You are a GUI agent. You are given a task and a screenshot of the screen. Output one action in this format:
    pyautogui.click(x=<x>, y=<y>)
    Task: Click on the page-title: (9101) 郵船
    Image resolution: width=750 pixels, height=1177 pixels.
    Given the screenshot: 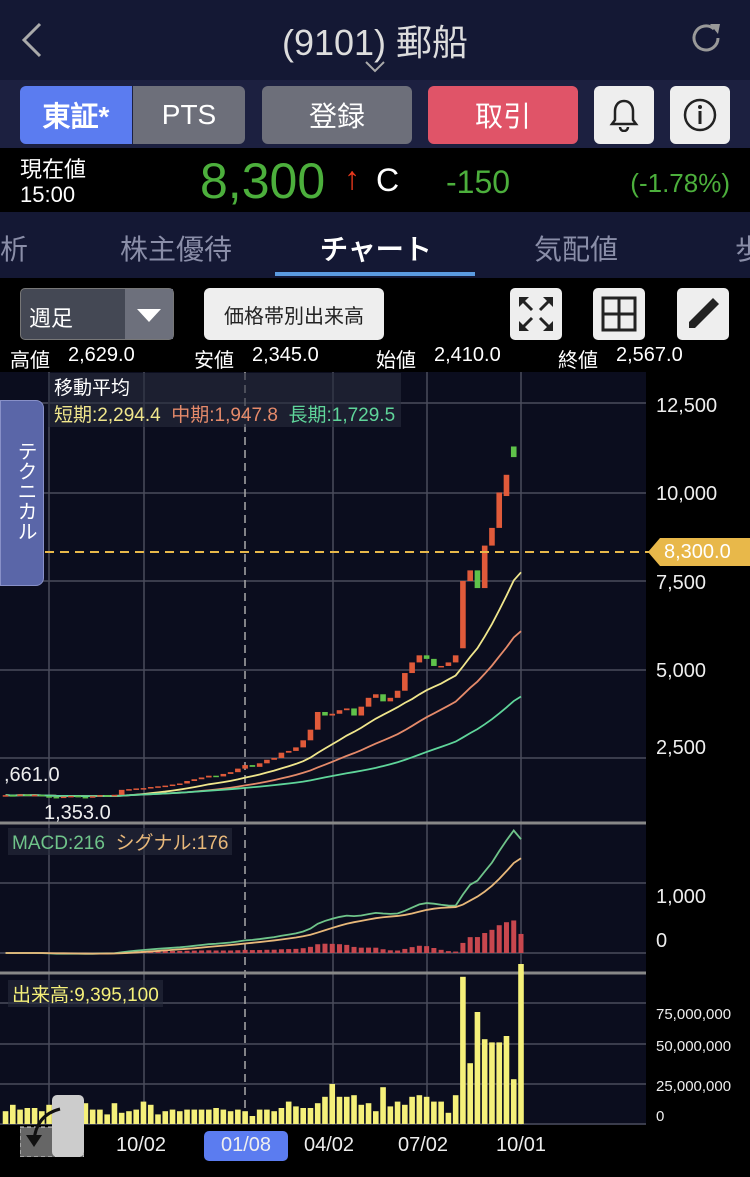 What is the action you would take?
    pyautogui.click(x=375, y=42)
    